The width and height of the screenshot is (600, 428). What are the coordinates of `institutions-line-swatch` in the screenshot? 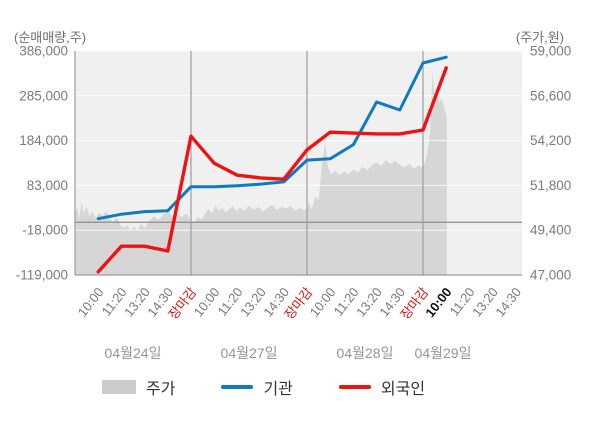 It's located at (237, 387).